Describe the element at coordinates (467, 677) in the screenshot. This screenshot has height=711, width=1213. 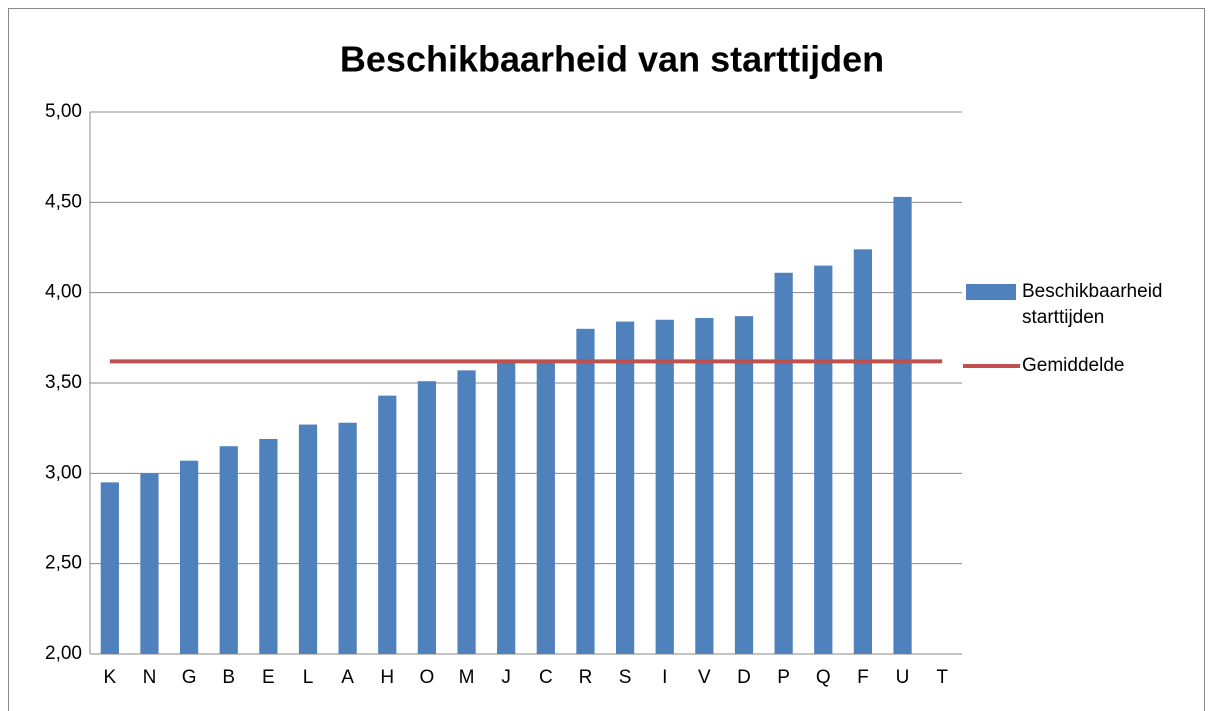
I see `x-tick-label: M` at that location.